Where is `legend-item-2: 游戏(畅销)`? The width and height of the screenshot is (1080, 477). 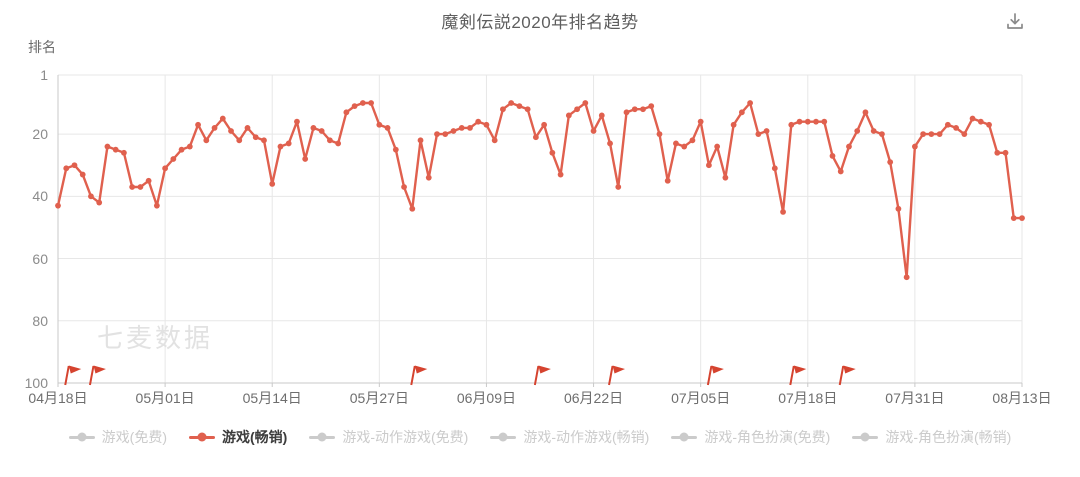
legend-item-2: 游戏(畅销) is located at coordinates (238, 437).